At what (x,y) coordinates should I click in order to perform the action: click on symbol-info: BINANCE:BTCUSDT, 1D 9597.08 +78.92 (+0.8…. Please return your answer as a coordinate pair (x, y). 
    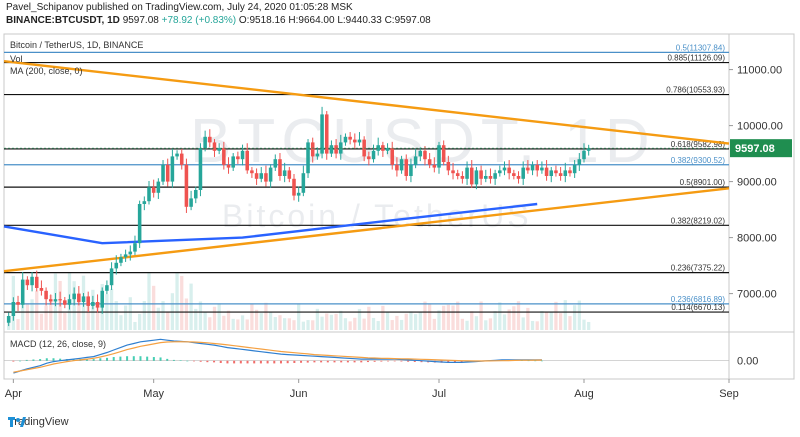
    Looking at the image, I should click on (218, 20).